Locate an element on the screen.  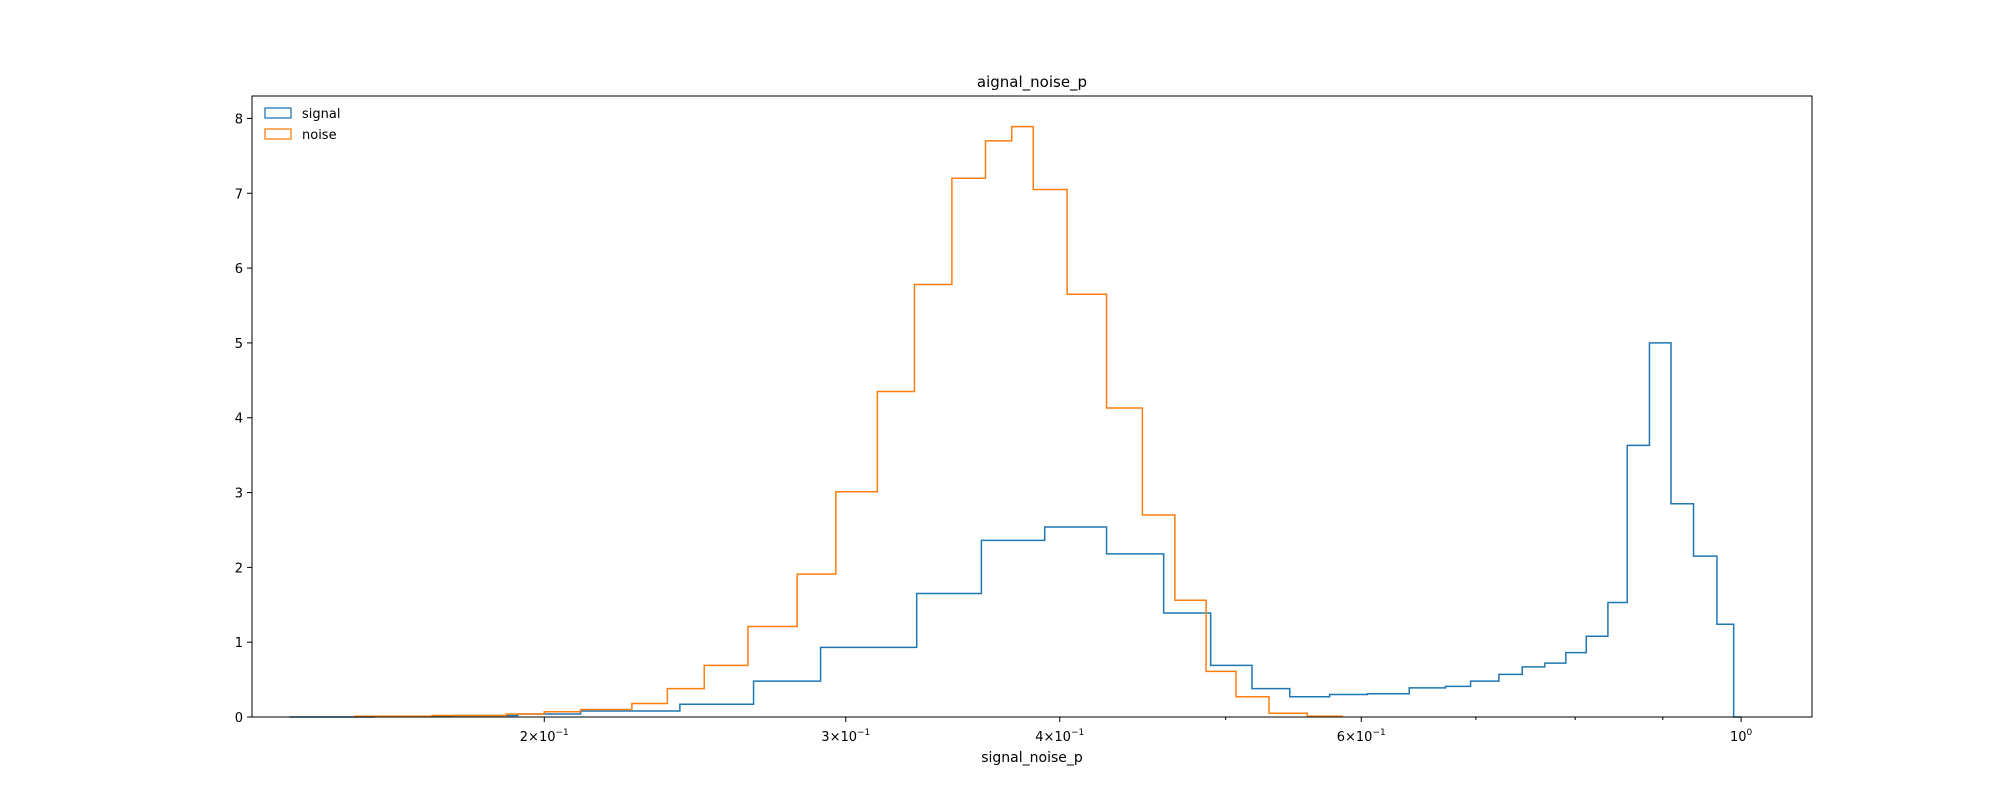
y-tick-label: 6 is located at coordinates (239, 269).